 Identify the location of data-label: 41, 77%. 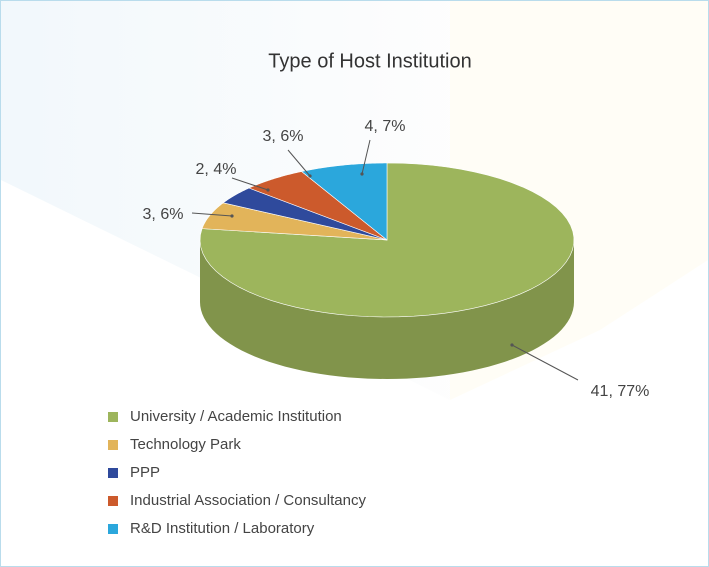
(620, 391).